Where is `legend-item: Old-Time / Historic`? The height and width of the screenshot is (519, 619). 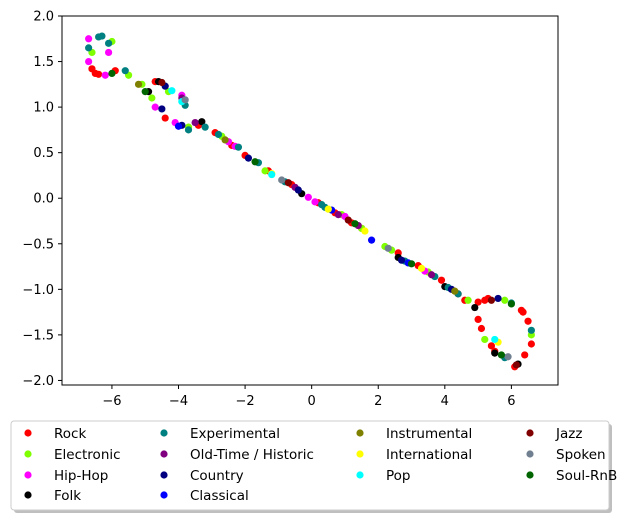 legend-item: Old-Time / Historic is located at coordinates (237, 455).